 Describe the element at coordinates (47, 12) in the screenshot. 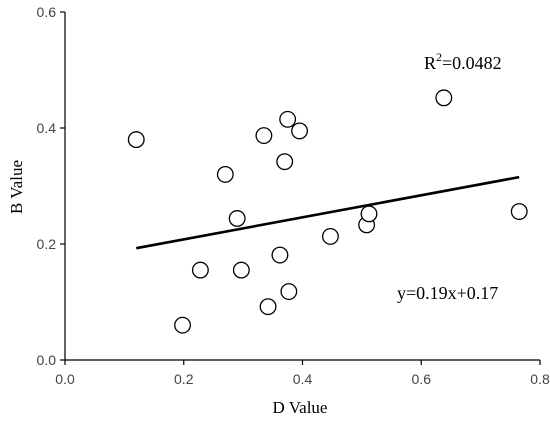

I see `y-tick-label: 0.6` at that location.